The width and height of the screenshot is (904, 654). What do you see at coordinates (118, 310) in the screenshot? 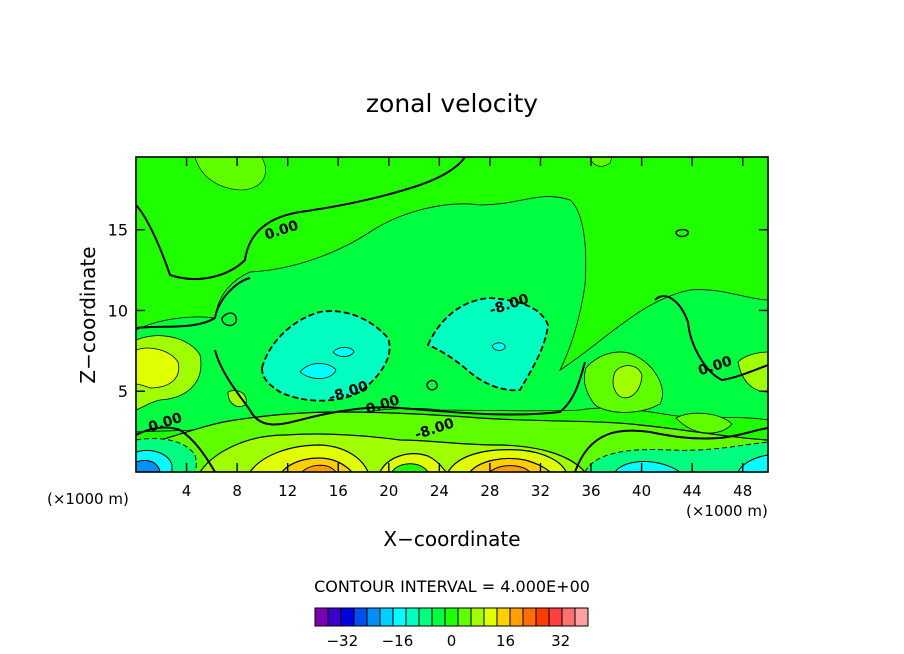
I see `y-tick-label: 10` at bounding box center [118, 310].